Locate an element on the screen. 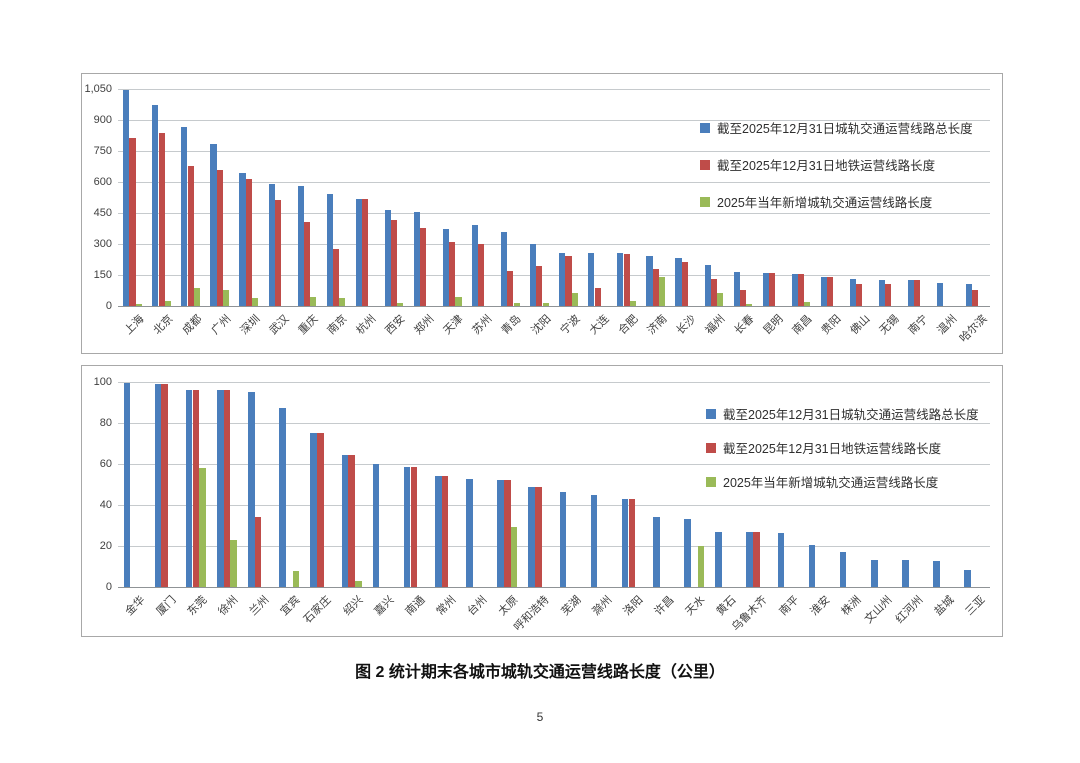 This screenshot has height=763, width=1080. bar-芜湖 is located at coordinates (563, 539).